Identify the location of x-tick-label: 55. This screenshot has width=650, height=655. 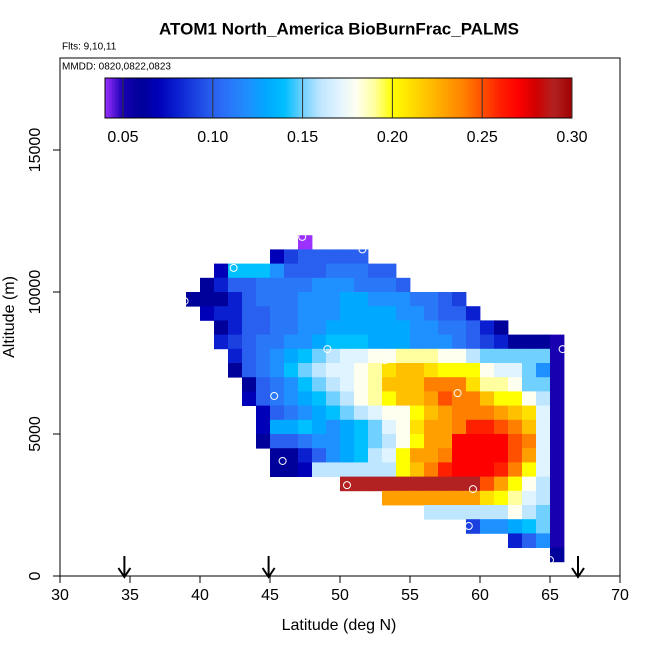
(410, 595).